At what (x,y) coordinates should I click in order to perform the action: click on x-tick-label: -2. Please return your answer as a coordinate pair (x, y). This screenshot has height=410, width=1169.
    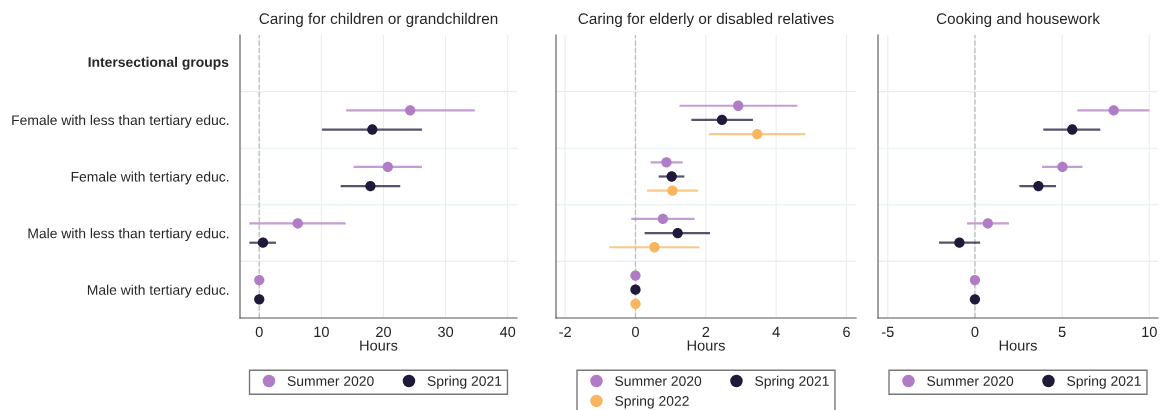
    Looking at the image, I should click on (565, 331).